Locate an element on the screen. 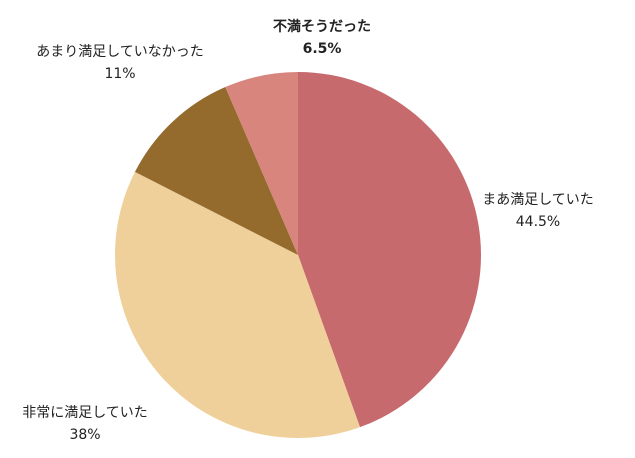 The image size is (635, 458). slice-label: 不満そうだった is located at coordinates (322, 26).